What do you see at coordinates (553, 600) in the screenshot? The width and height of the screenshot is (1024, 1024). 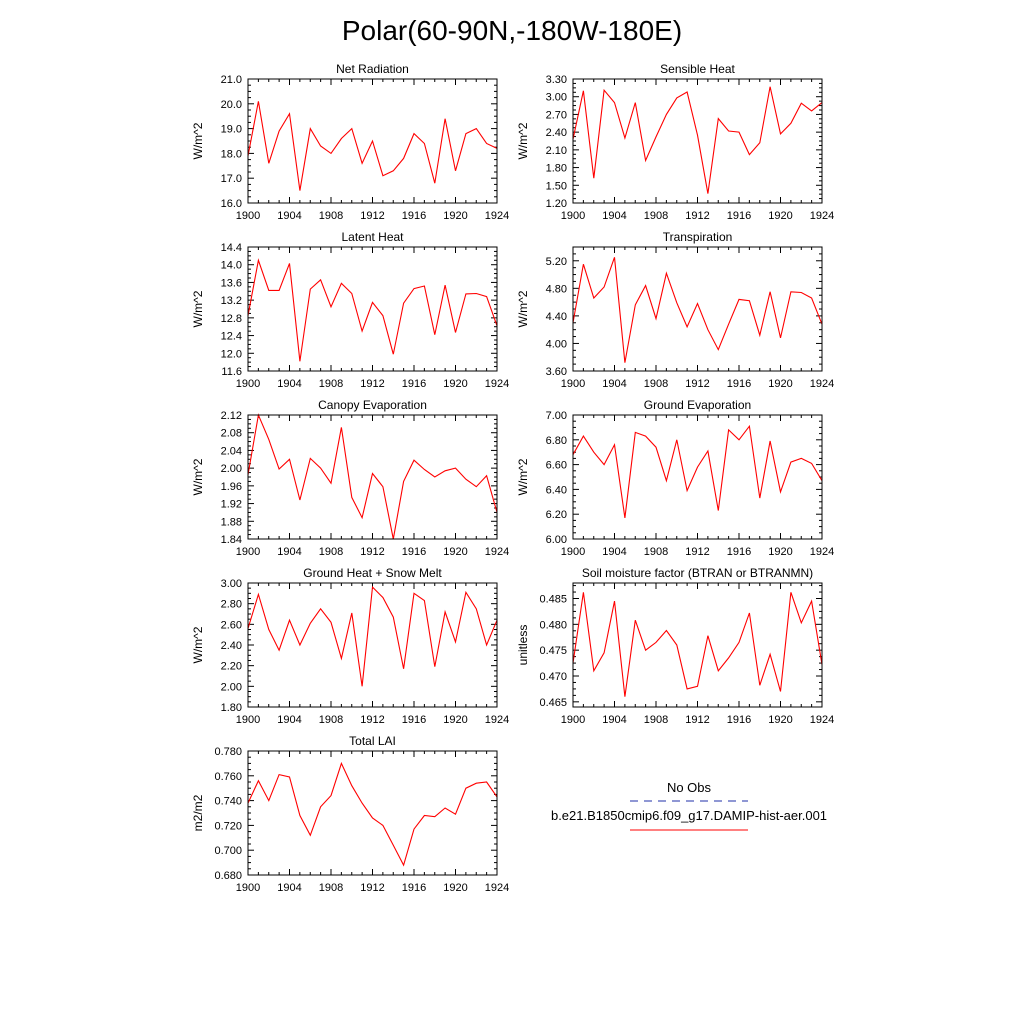 I see `y-tick-label: 0.485` at bounding box center [553, 600].